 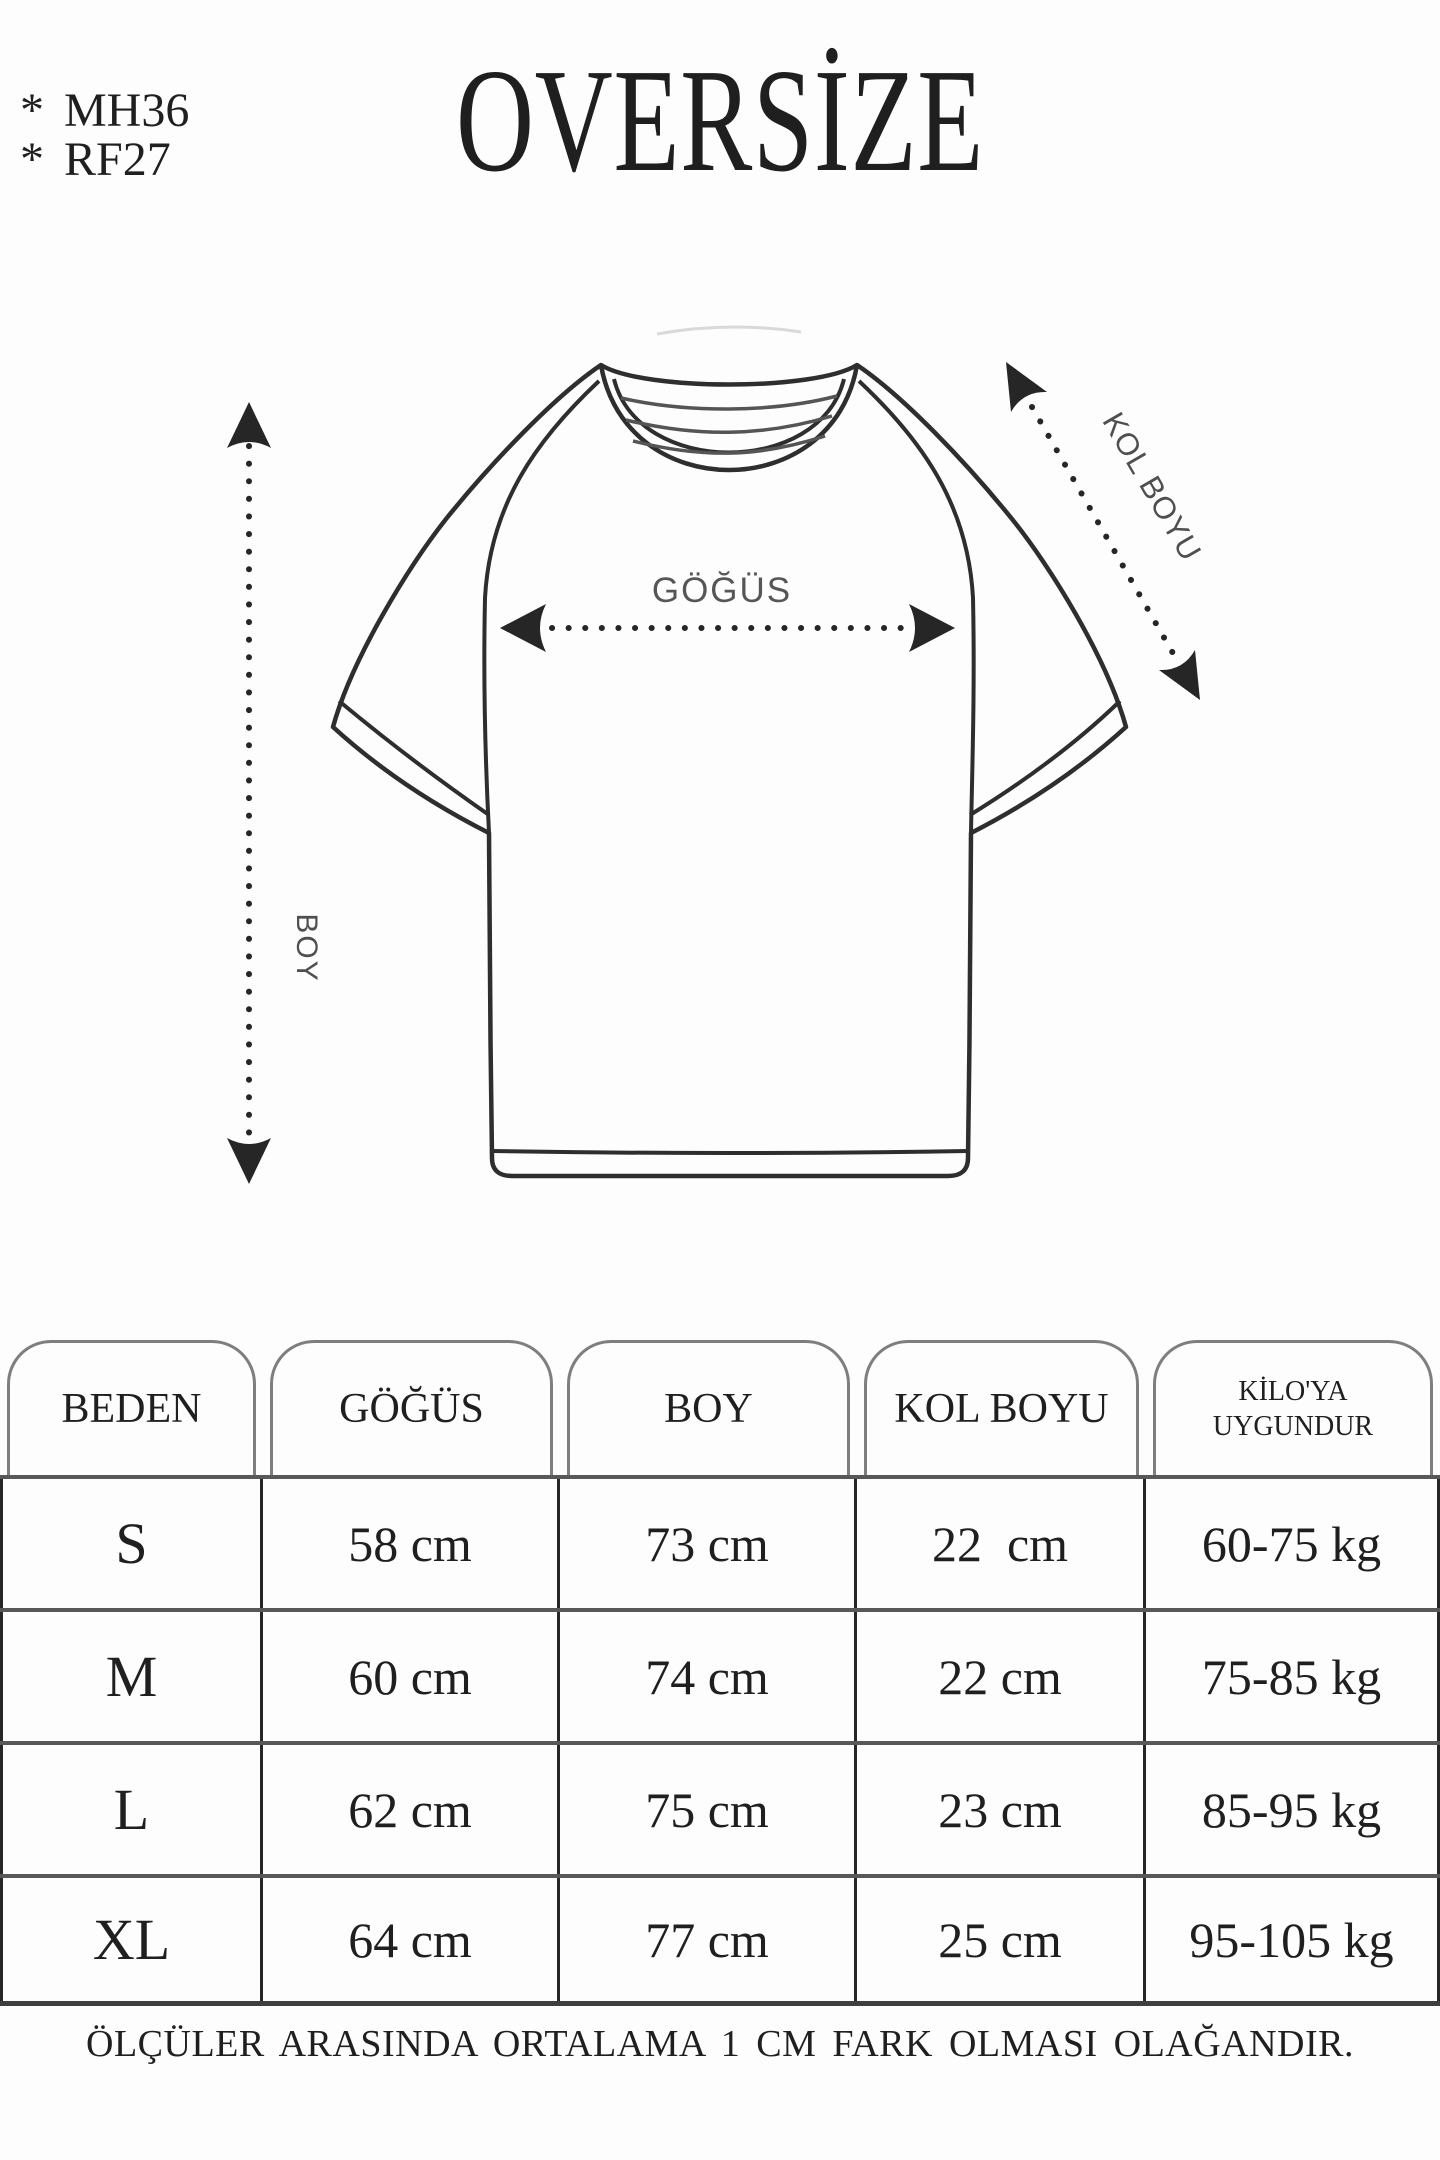 I want to click on length-value-cell: 77 cm, so click(x=708, y=1939).